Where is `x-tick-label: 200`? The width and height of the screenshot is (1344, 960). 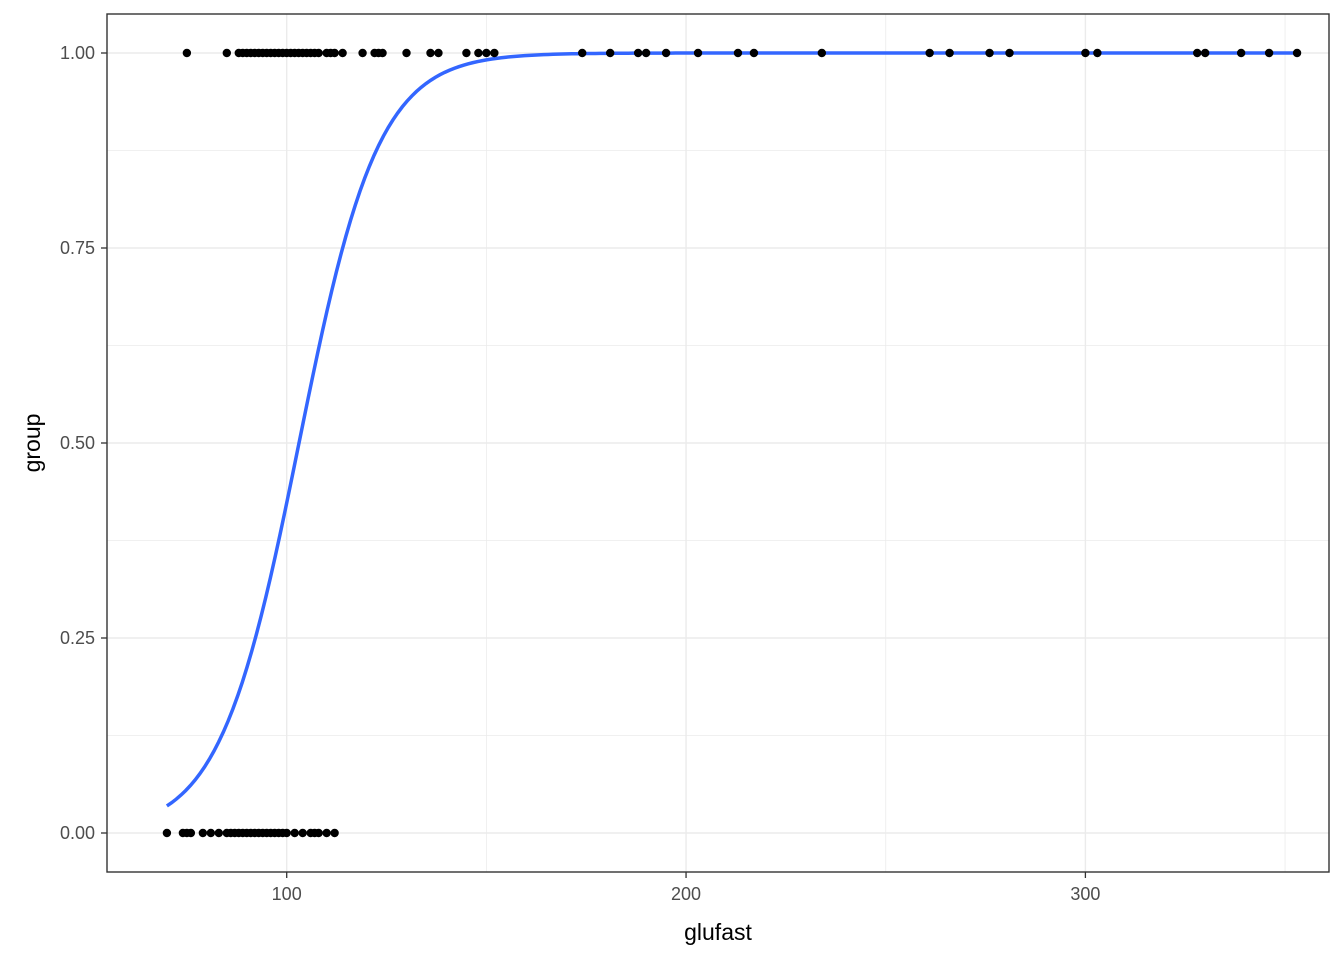
x-tick-label: 200 is located at coordinates (686, 894).